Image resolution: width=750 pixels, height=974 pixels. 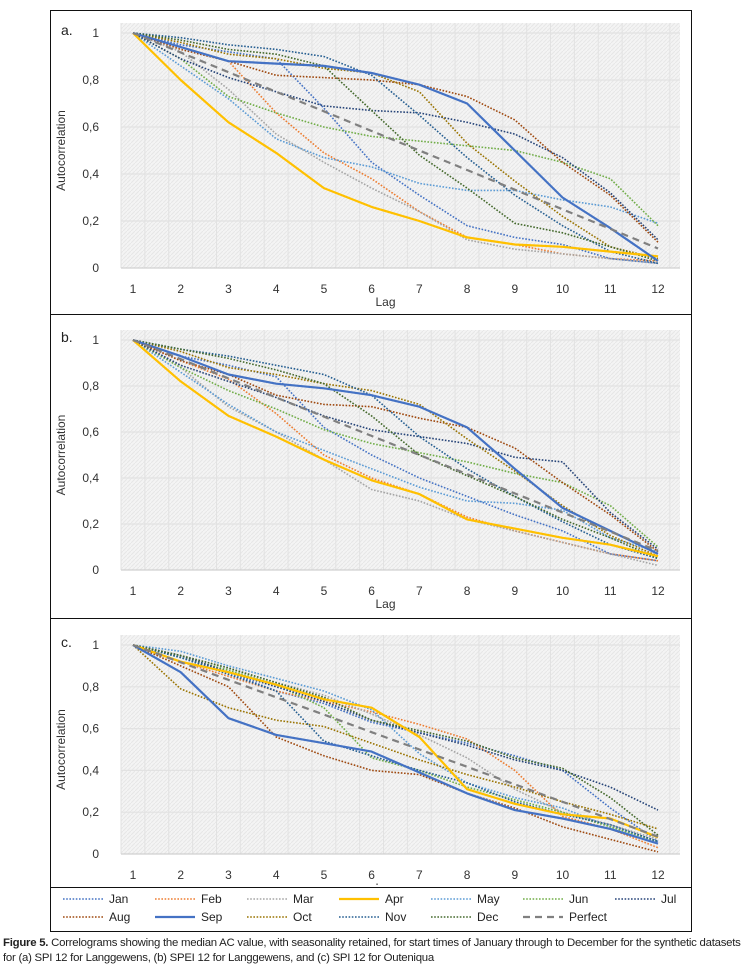 I want to click on series-line-dec, so click(x=395, y=740).